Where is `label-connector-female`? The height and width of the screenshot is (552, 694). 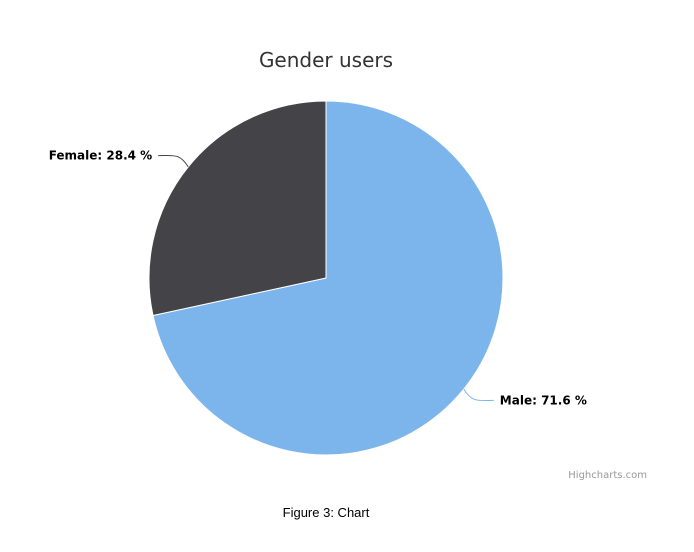
label-connector-female is located at coordinates (173, 161).